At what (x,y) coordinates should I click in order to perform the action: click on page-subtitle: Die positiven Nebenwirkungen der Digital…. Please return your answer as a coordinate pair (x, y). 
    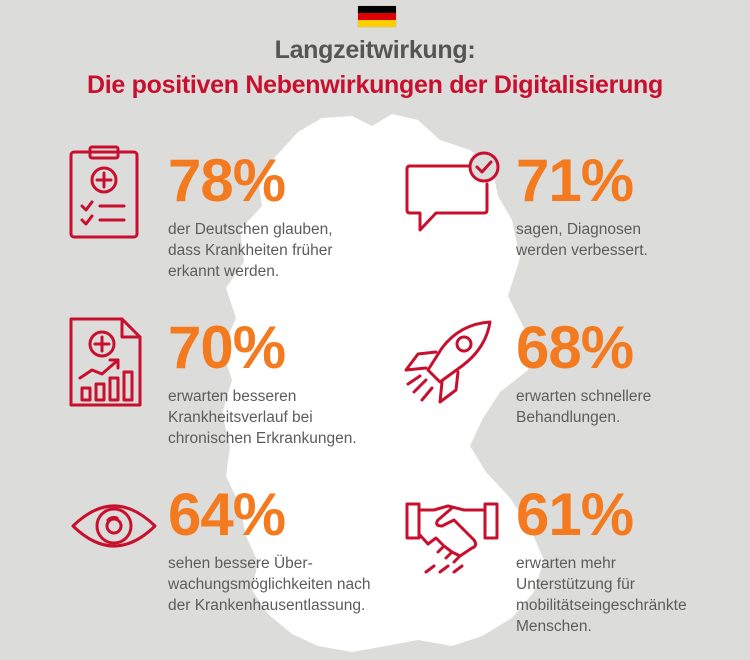
    Looking at the image, I should click on (375, 85).